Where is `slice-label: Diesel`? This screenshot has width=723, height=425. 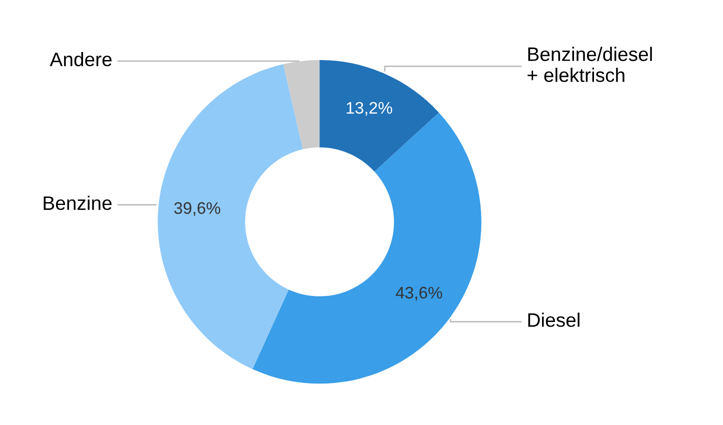
slice-label: Diesel is located at coordinates (554, 319).